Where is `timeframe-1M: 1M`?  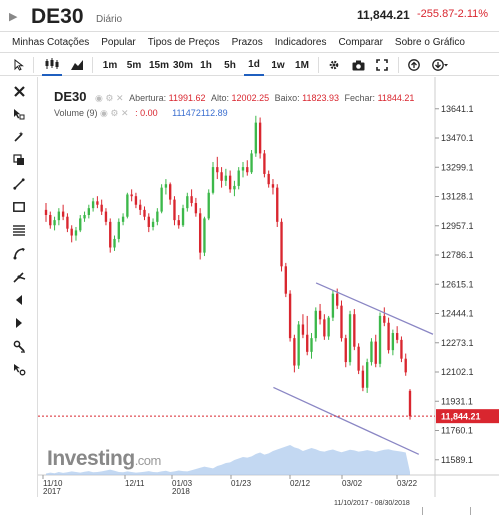 timeframe-1M: 1M is located at coordinates (302, 65).